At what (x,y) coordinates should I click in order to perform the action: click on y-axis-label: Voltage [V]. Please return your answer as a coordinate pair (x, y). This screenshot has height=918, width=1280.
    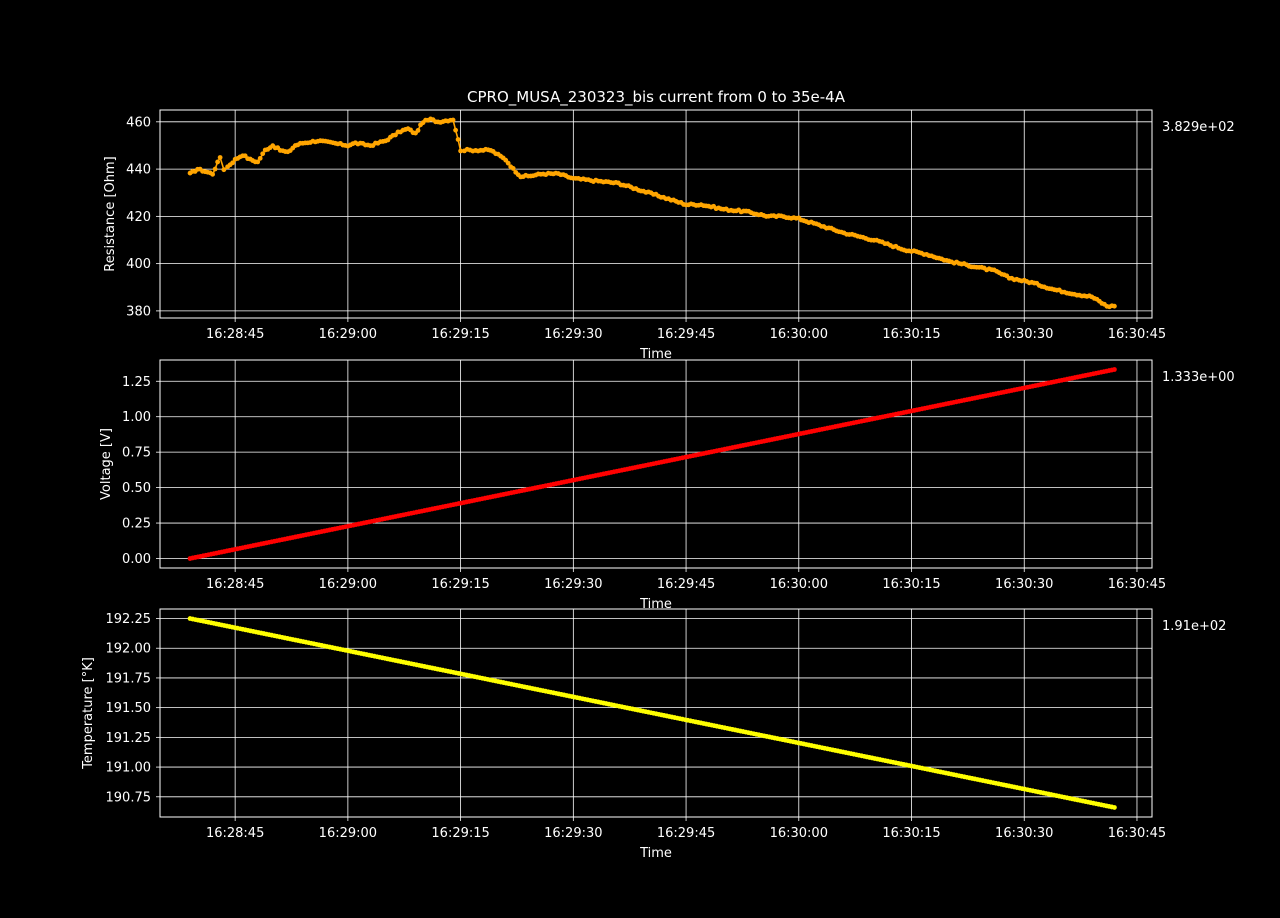
    Looking at the image, I should click on (106, 464).